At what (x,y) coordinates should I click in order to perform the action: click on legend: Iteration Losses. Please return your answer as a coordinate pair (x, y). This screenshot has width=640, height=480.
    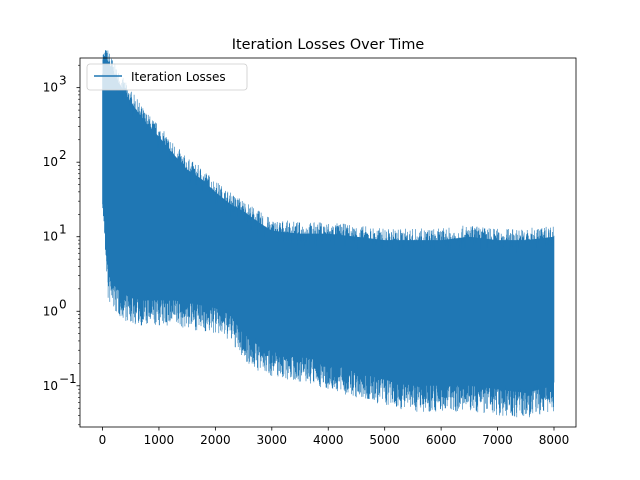
    Looking at the image, I should click on (167, 77).